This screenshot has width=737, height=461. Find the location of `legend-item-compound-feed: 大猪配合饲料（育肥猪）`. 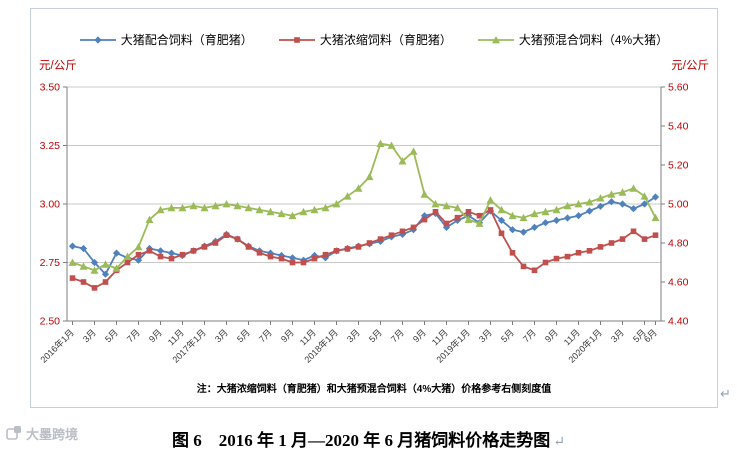

legend-item-compound-feed: 大猪配合饲料（育肥猪） is located at coordinates (166, 39).